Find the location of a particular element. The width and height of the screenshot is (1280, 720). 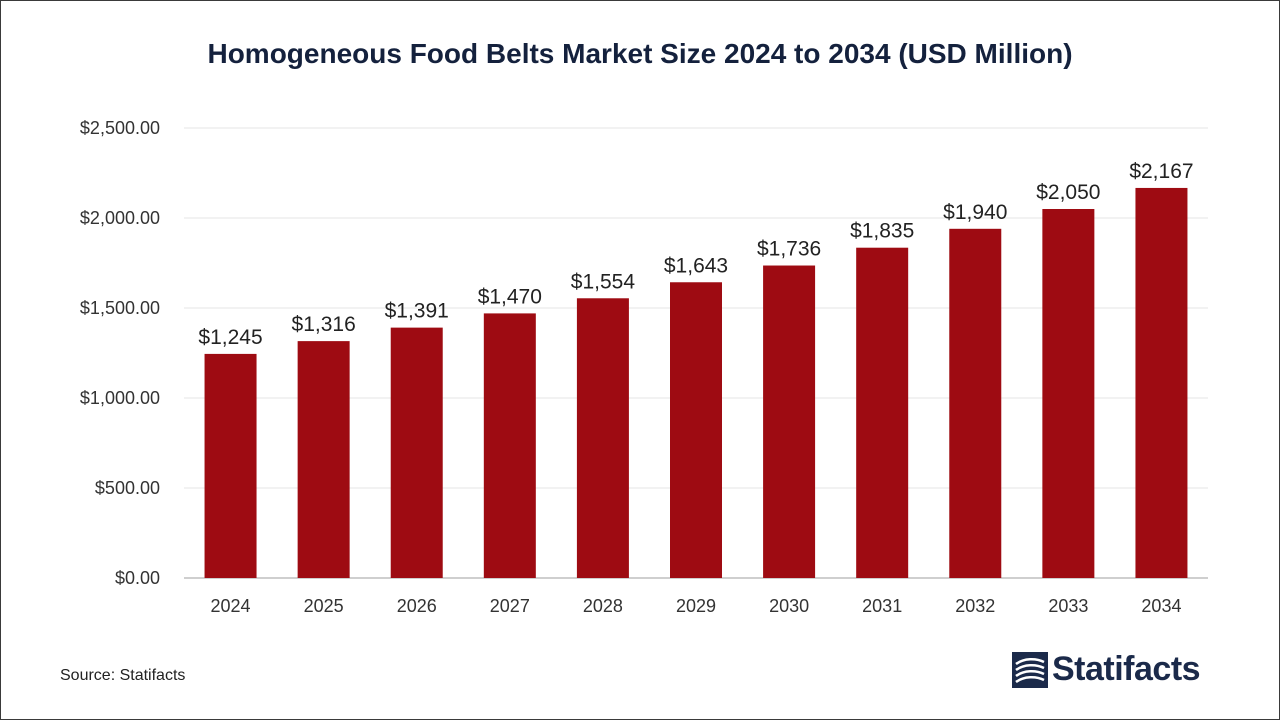

y-tick-label: $1,000.00 is located at coordinates (120, 398).